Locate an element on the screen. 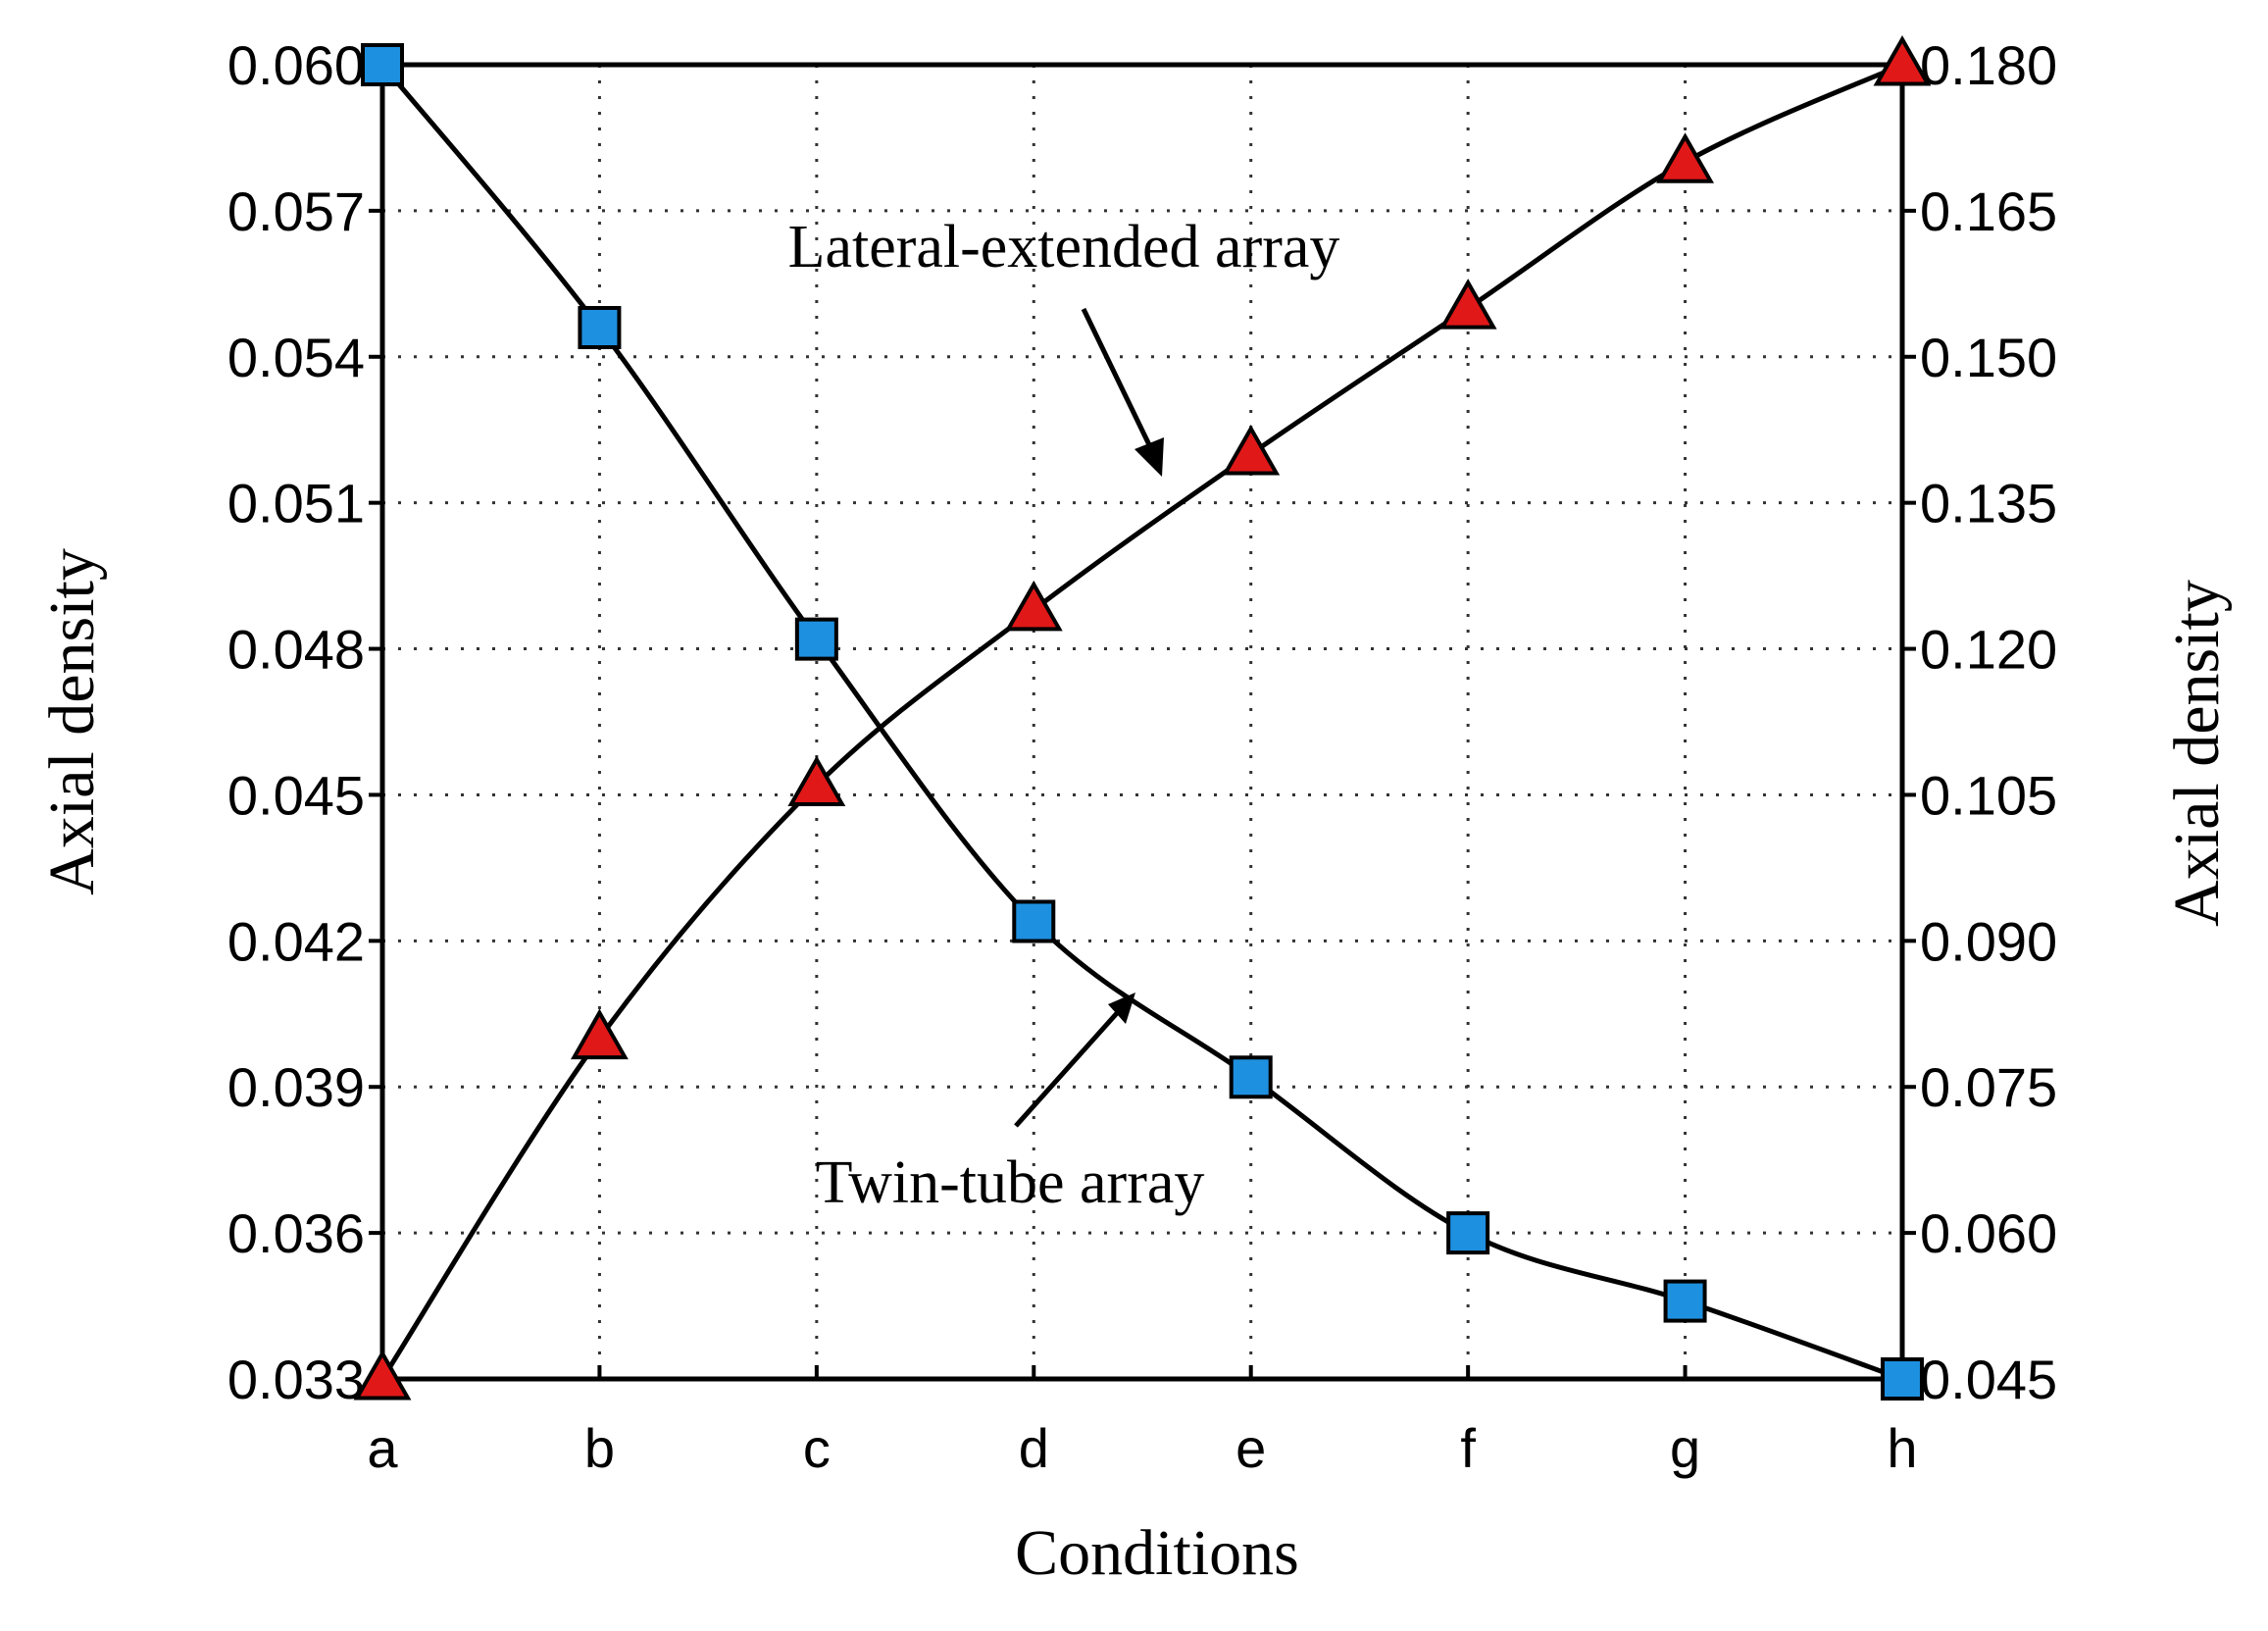 The width and height of the screenshot is (2268, 1631). y-tick-label-right: 0.135 is located at coordinates (1988, 504).